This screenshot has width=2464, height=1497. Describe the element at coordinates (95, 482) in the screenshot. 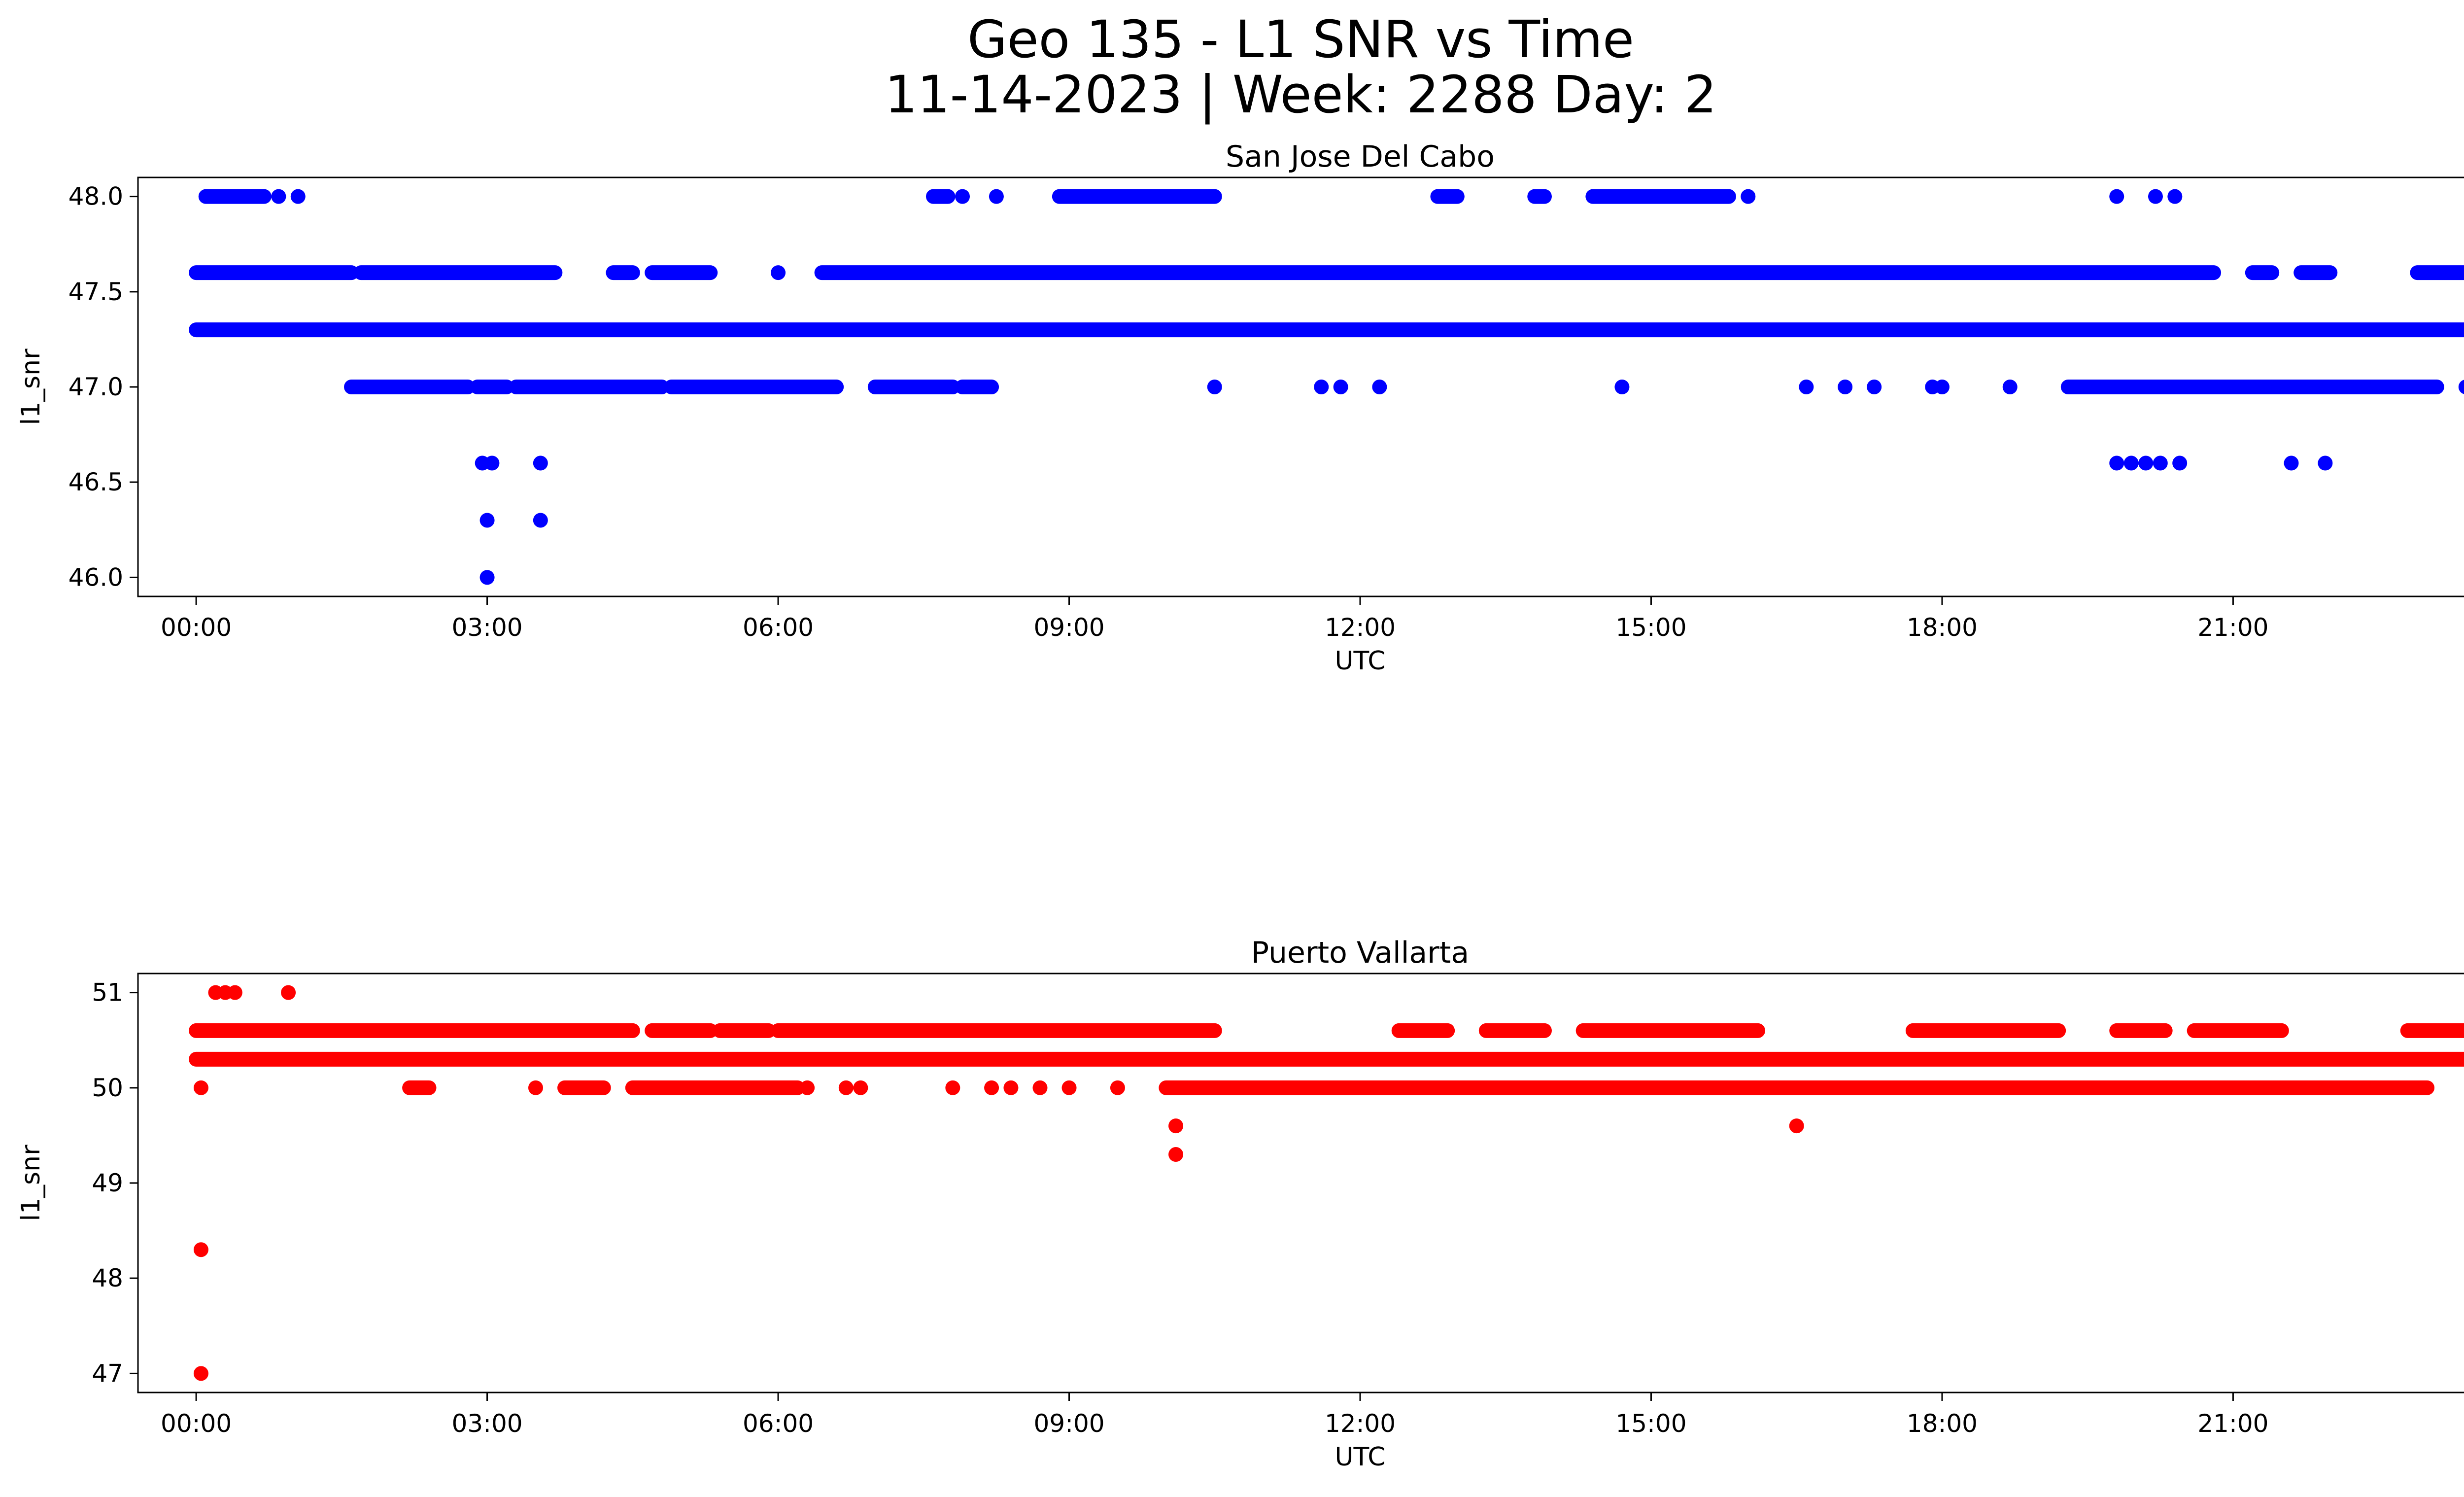

I see `y-tick-label: 46.5` at that location.